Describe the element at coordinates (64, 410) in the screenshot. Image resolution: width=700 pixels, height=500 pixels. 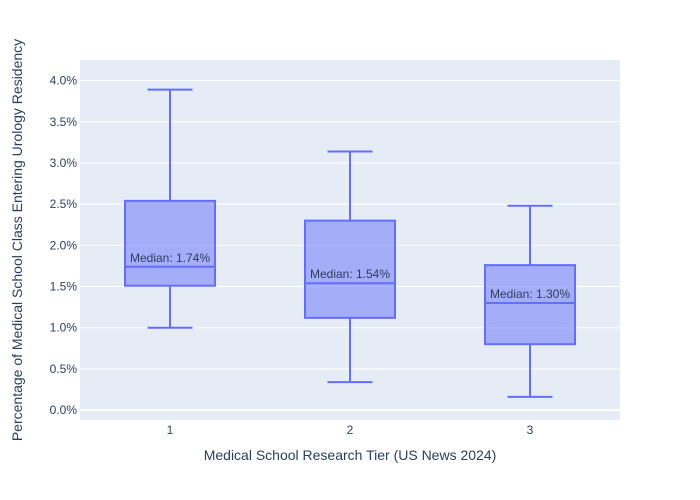
I see `y-tick-label: 0.0%` at that location.